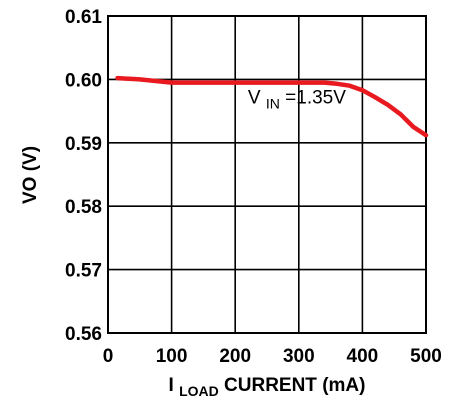 Image resolution: width=453 pixels, height=404 pixels. I want to click on x-tick-label: 500, so click(426, 356).